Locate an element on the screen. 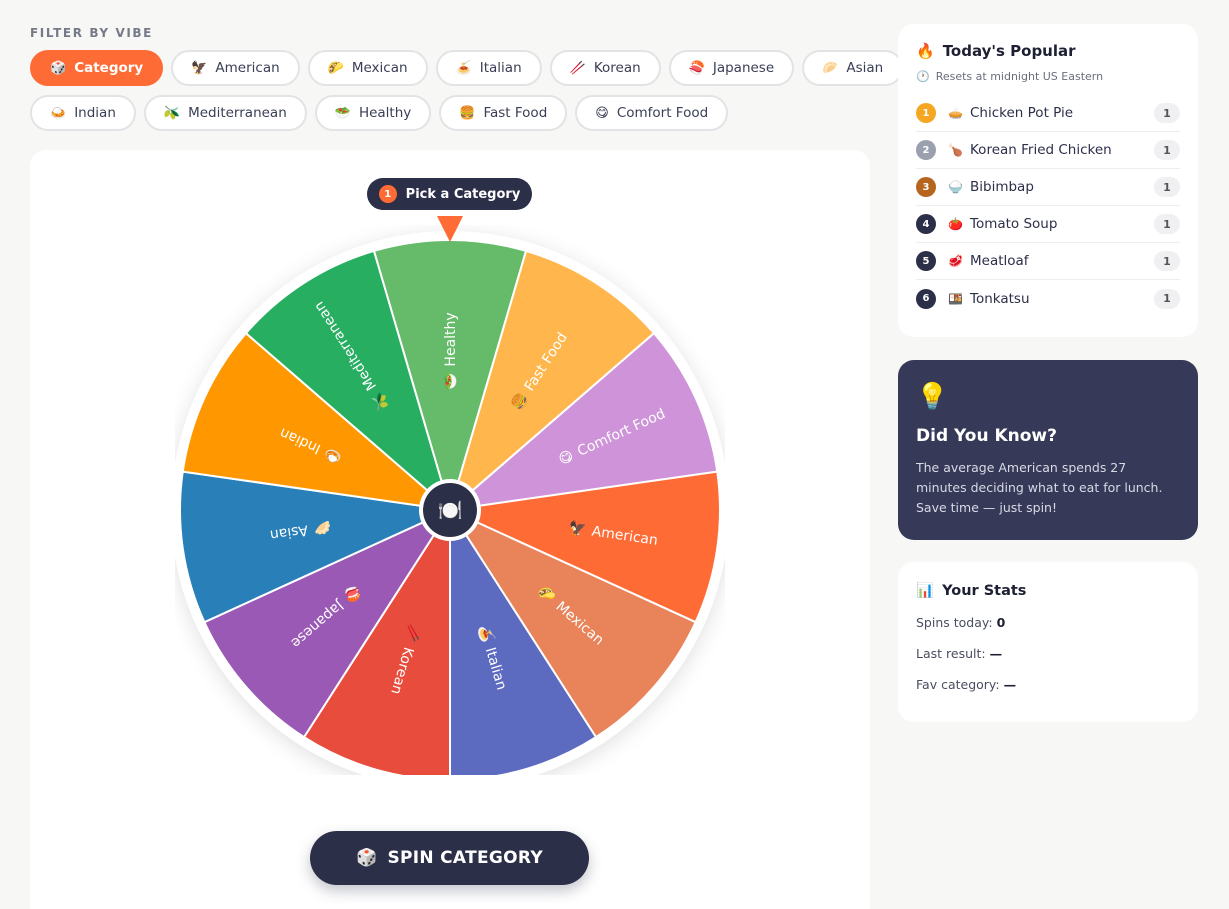 This screenshot has width=1229, height=909. food-name: Tomato Soup is located at coordinates (1014, 224).